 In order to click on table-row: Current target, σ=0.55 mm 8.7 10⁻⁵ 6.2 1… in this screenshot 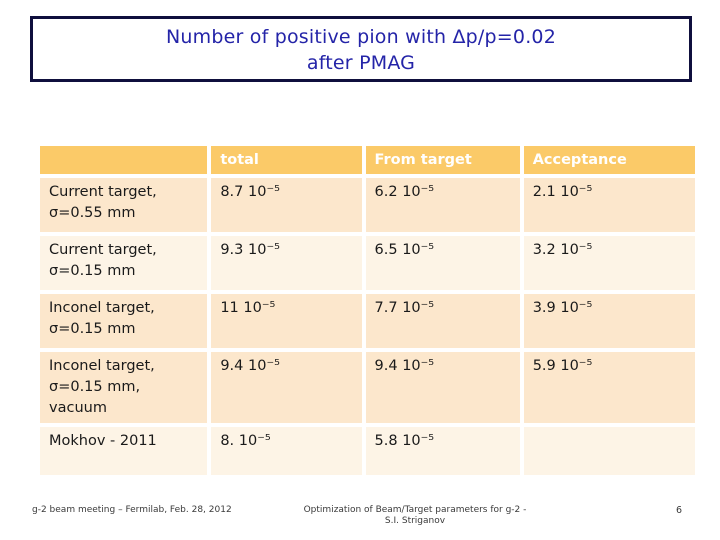, I will do `click(367, 205)`.